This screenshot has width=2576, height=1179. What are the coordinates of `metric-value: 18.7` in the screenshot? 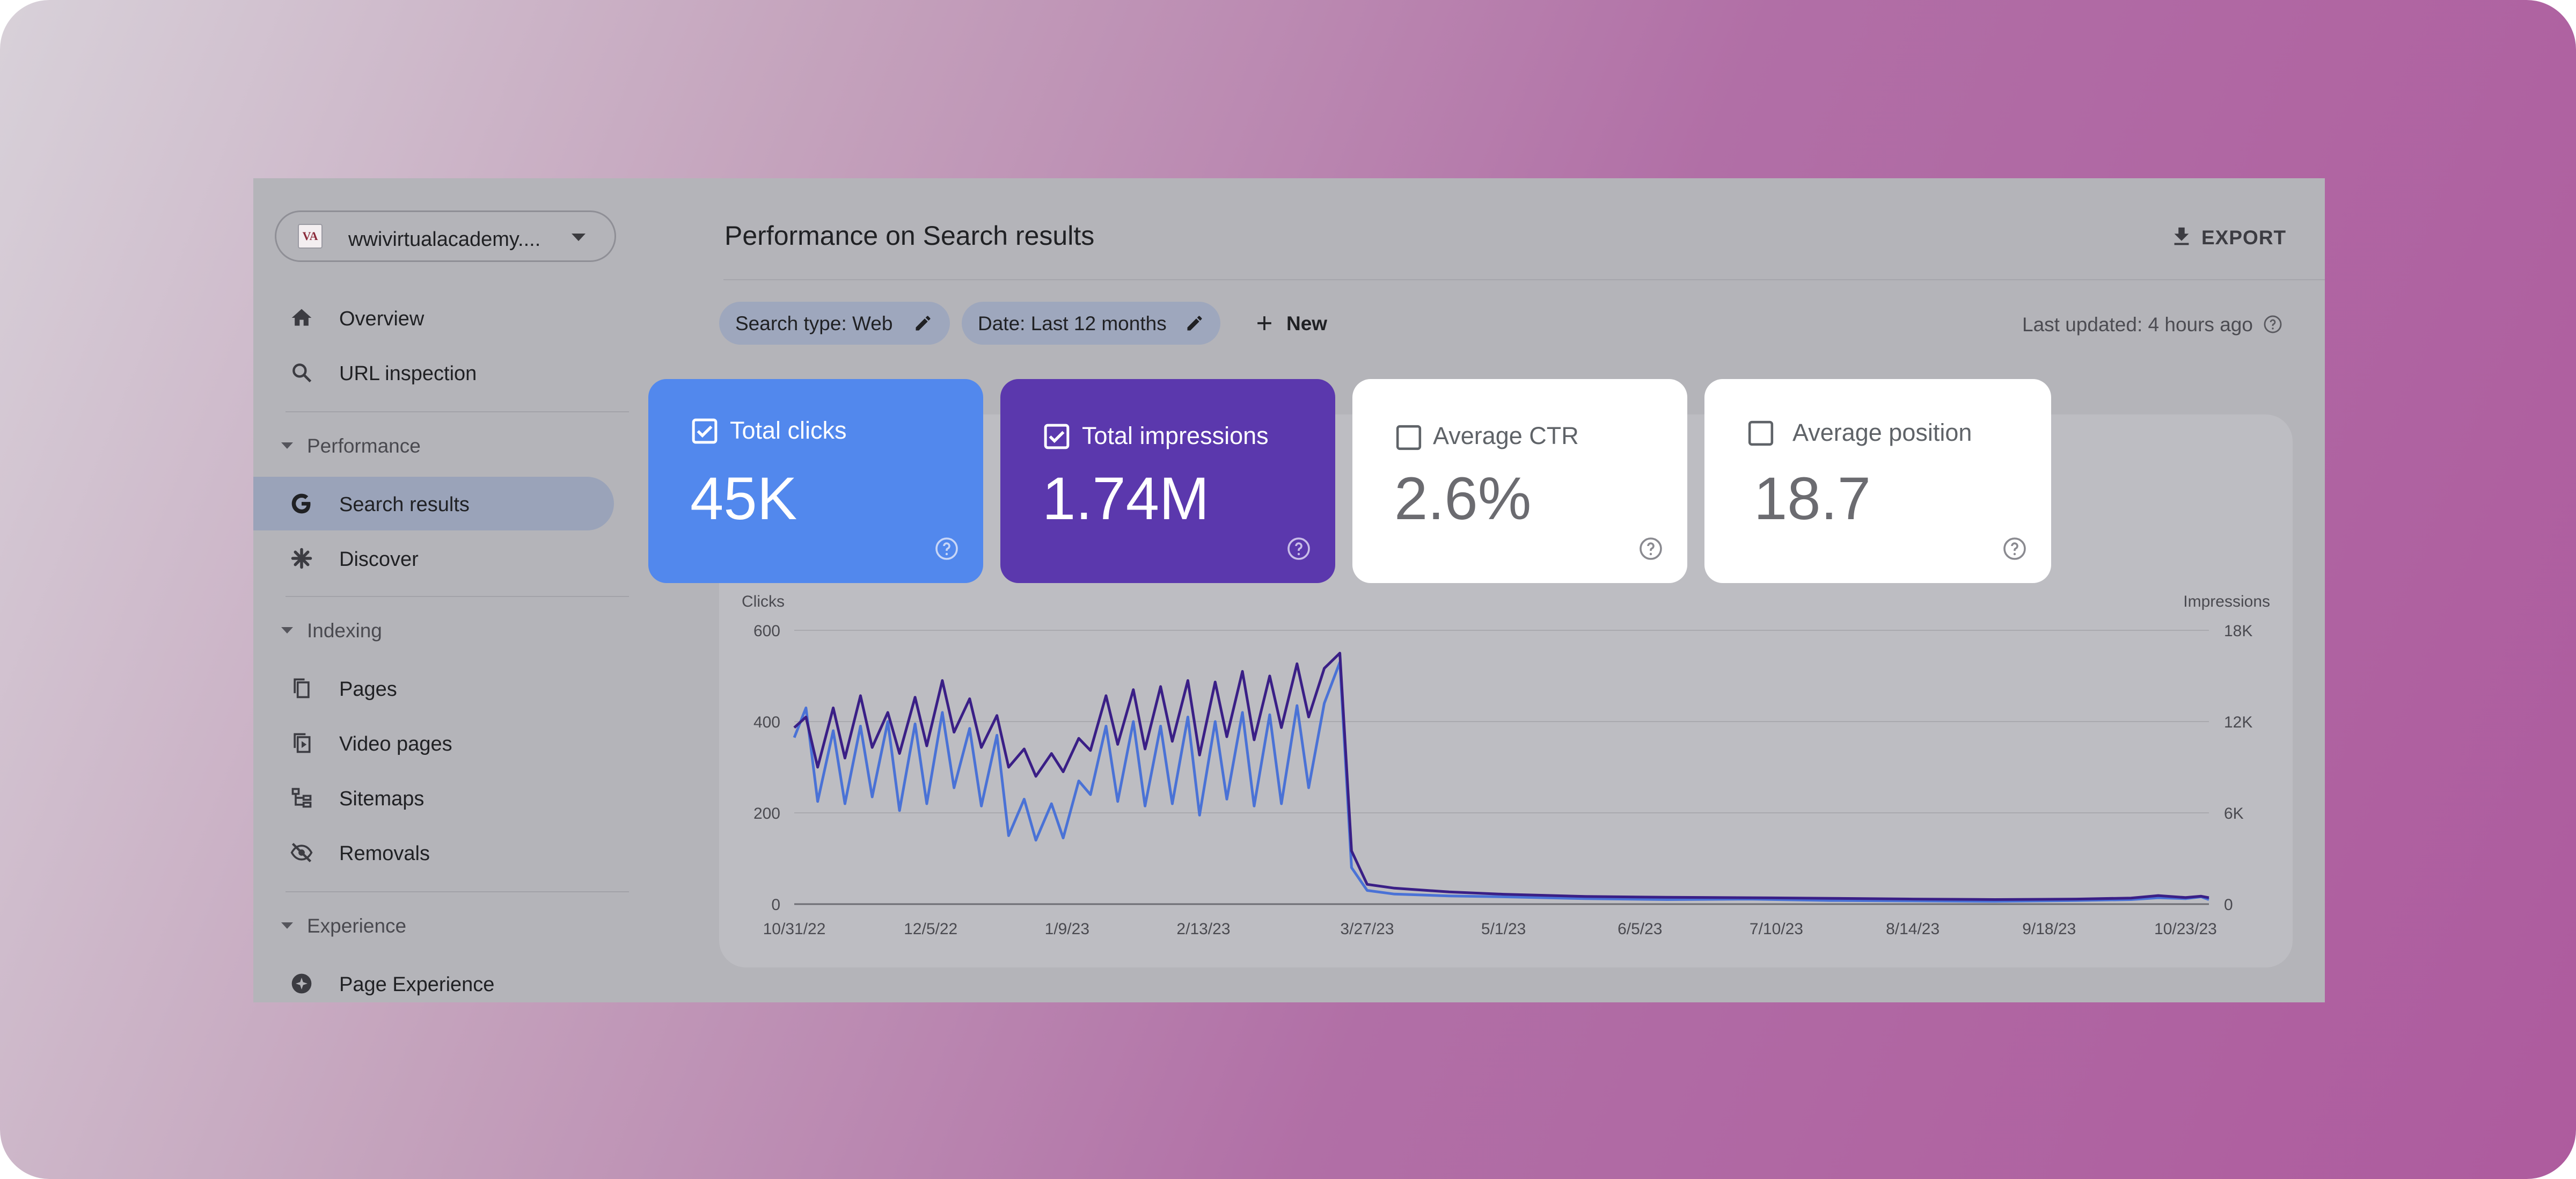 It's located at (1812, 498).